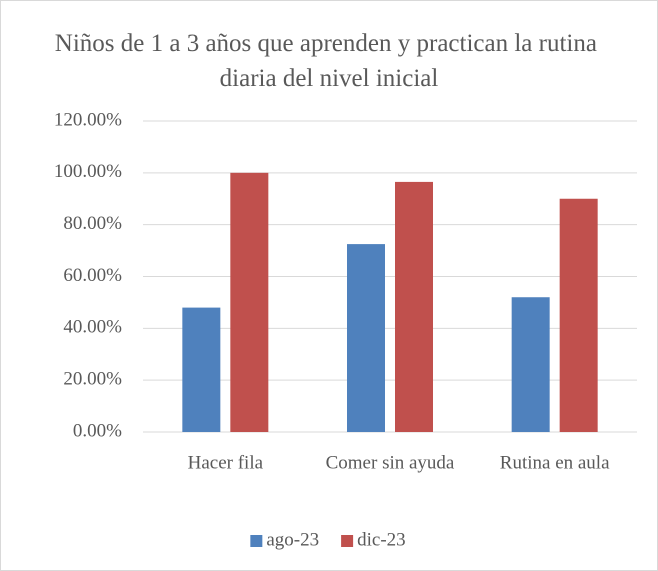 The height and width of the screenshot is (571, 658). I want to click on y-tick-label: 120.00%, so click(88, 119).